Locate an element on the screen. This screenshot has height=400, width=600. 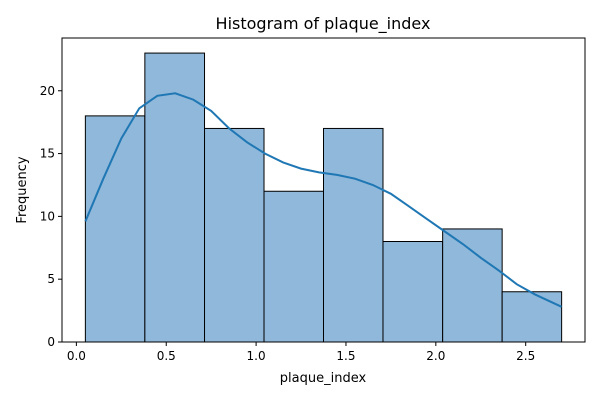
y-tick-label: 20 is located at coordinates (47, 91).